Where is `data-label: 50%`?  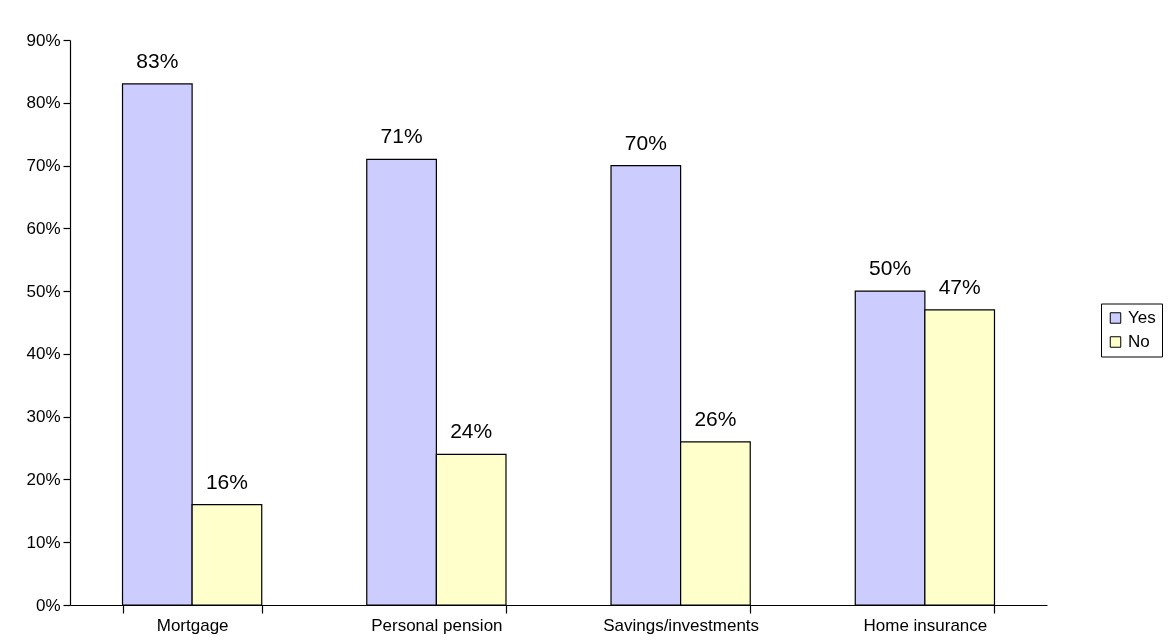 data-label: 50% is located at coordinates (890, 268).